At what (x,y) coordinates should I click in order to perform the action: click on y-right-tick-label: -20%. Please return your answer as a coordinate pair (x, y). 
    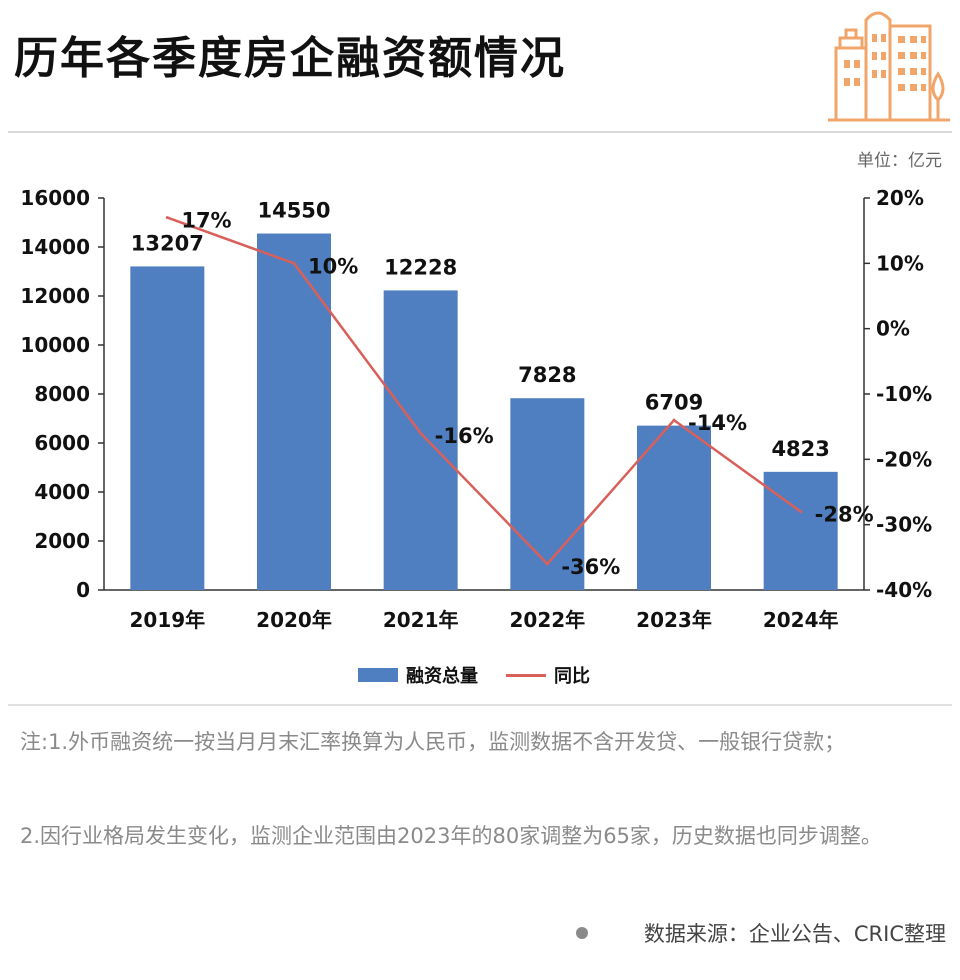
    Looking at the image, I should click on (904, 459).